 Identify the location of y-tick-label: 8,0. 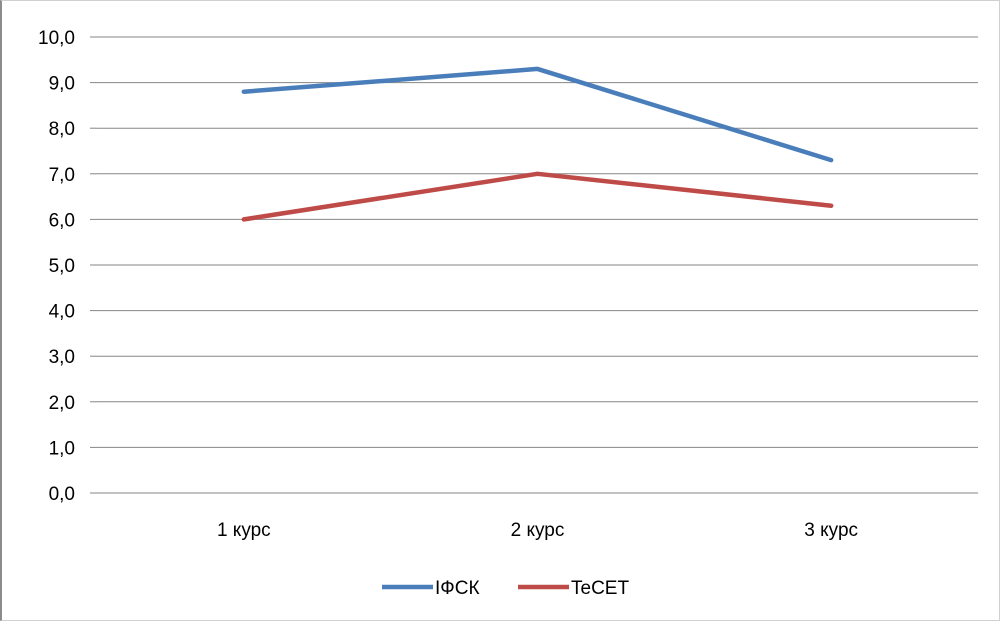
(62, 129).